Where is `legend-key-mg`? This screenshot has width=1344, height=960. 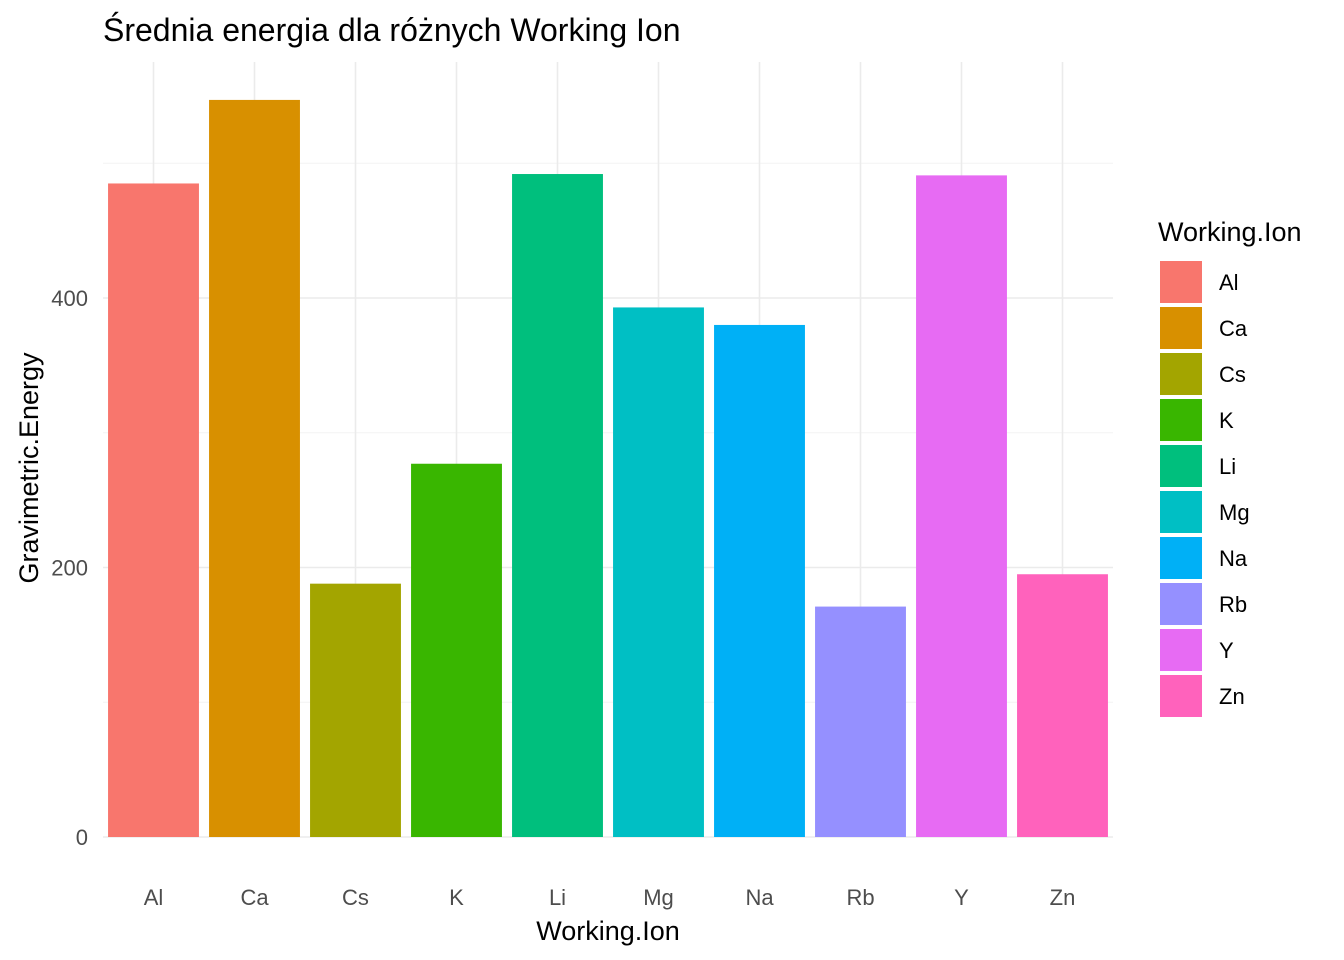 legend-key-mg is located at coordinates (1181, 512).